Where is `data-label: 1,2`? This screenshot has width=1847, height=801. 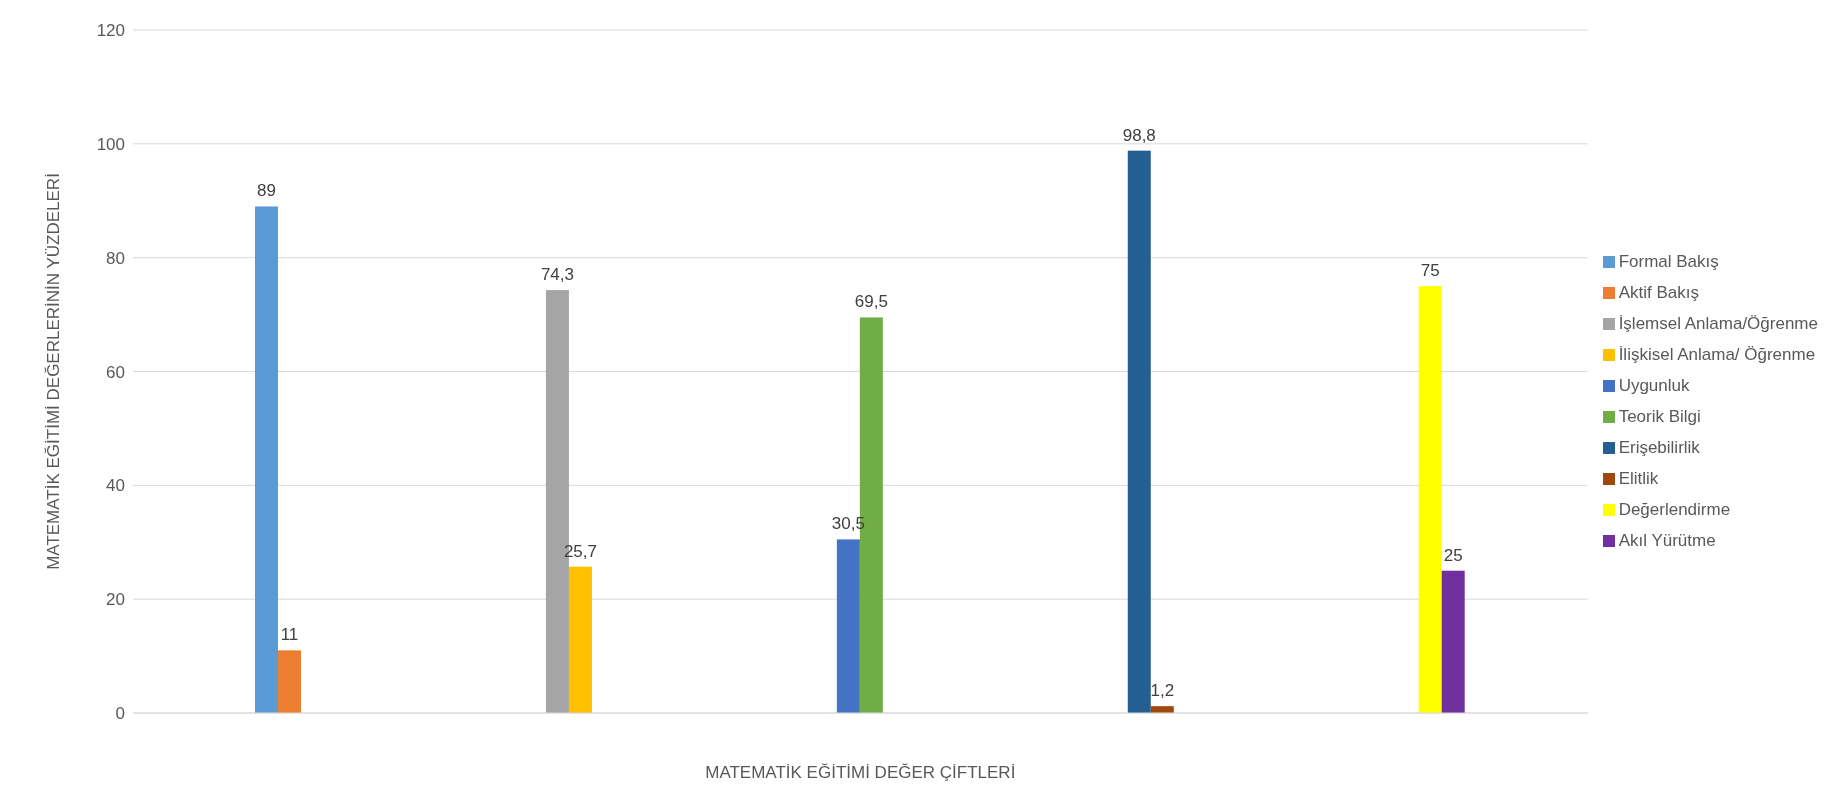 data-label: 1,2 is located at coordinates (1162, 691).